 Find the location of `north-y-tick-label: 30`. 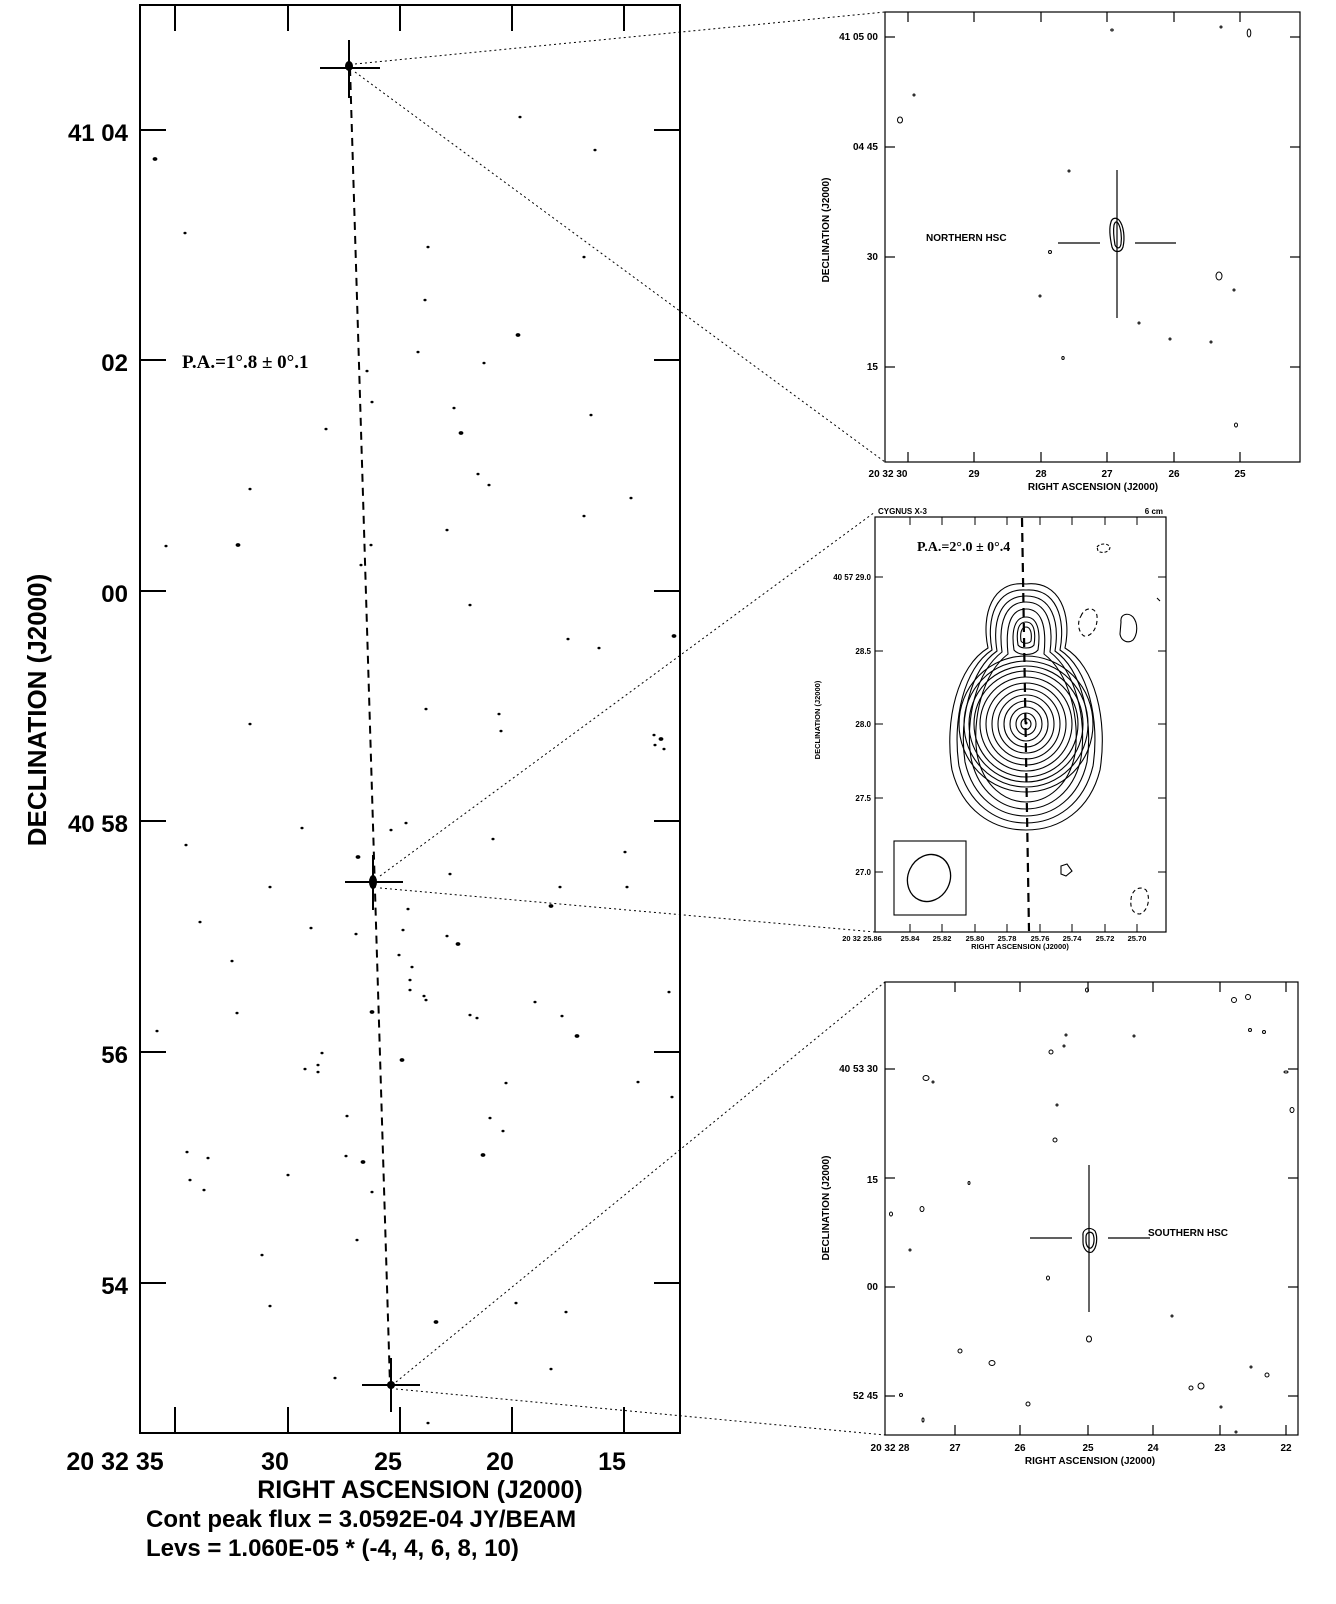

north-y-tick-label: 30 is located at coordinates (873, 257).